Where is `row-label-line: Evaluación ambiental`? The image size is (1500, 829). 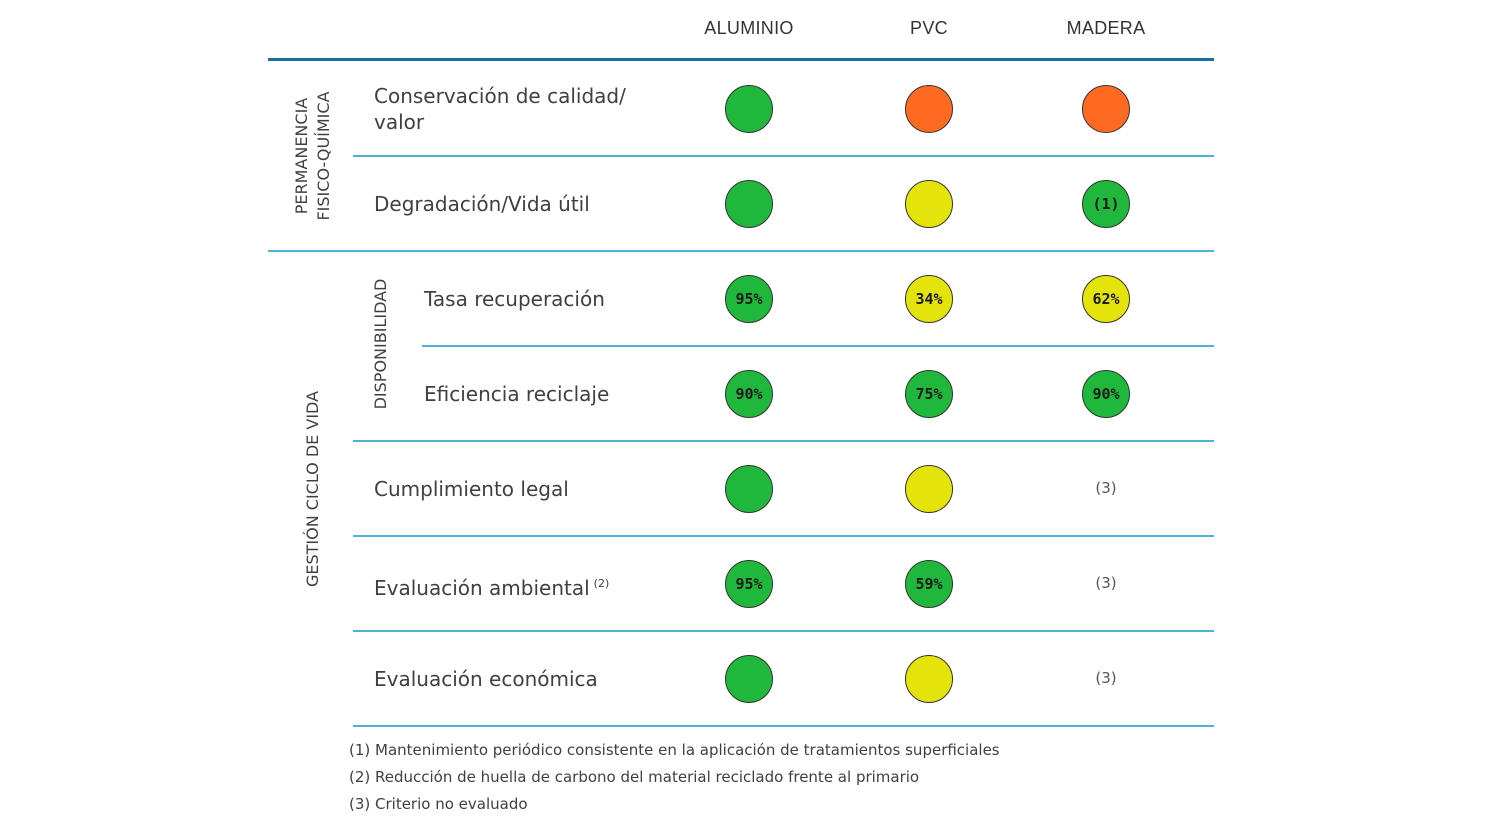
row-label-line: Evaluación ambiental is located at coordinates (482, 587).